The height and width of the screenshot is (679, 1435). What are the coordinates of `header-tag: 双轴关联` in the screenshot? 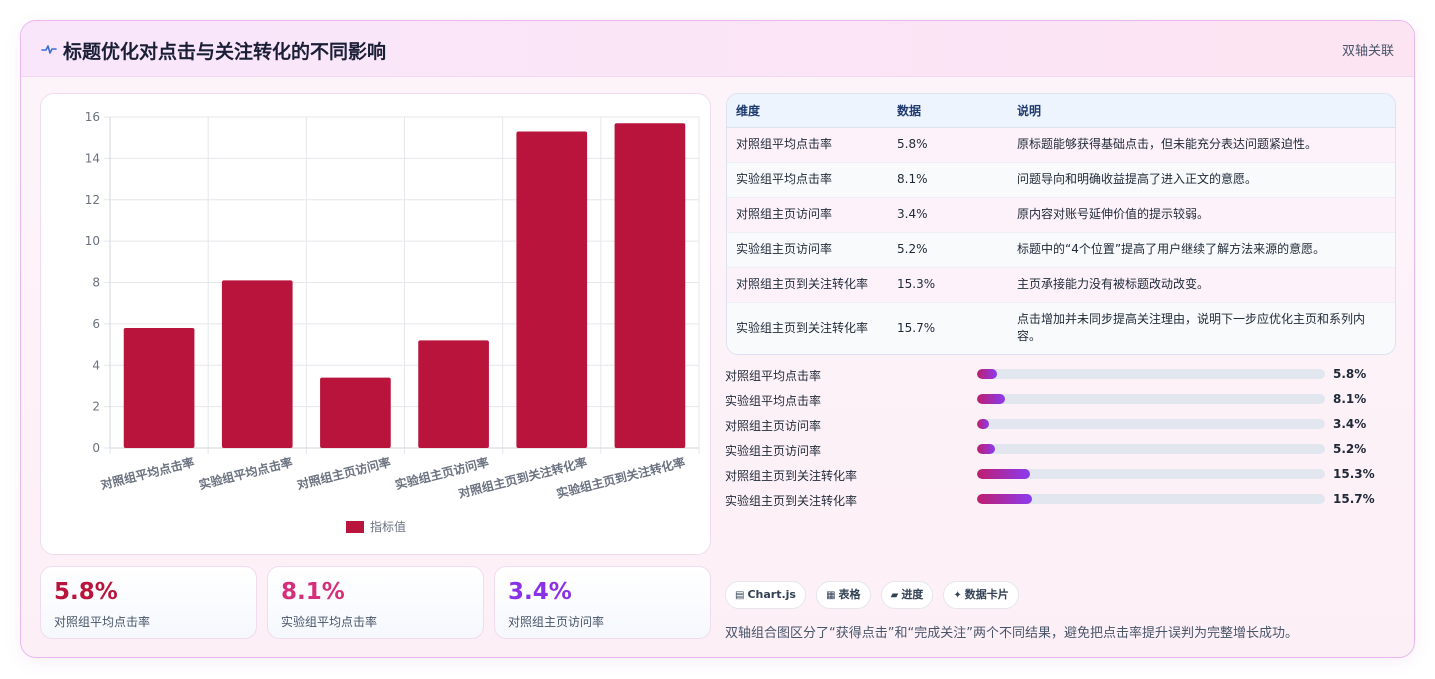 It's located at (1367, 51).